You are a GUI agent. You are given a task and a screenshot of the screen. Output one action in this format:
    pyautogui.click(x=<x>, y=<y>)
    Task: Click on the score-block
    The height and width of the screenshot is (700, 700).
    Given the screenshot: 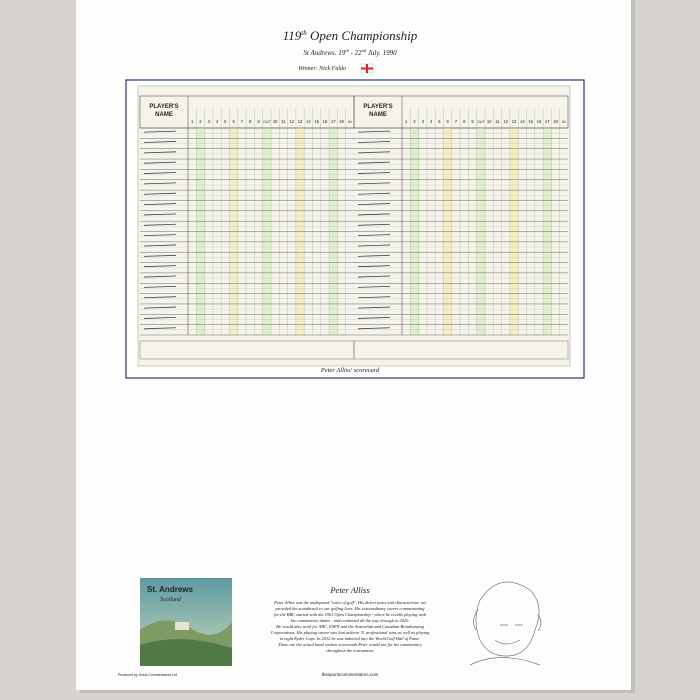 What is the action you would take?
    pyautogui.click(x=461, y=350)
    